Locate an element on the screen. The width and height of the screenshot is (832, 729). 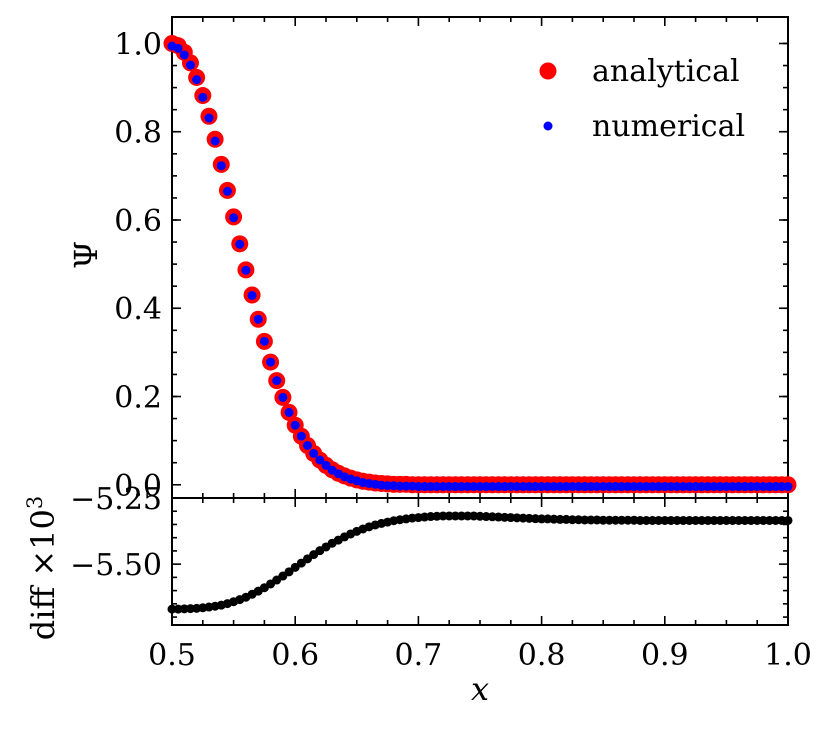
legend-analytical-label: analytical is located at coordinates (666, 71).